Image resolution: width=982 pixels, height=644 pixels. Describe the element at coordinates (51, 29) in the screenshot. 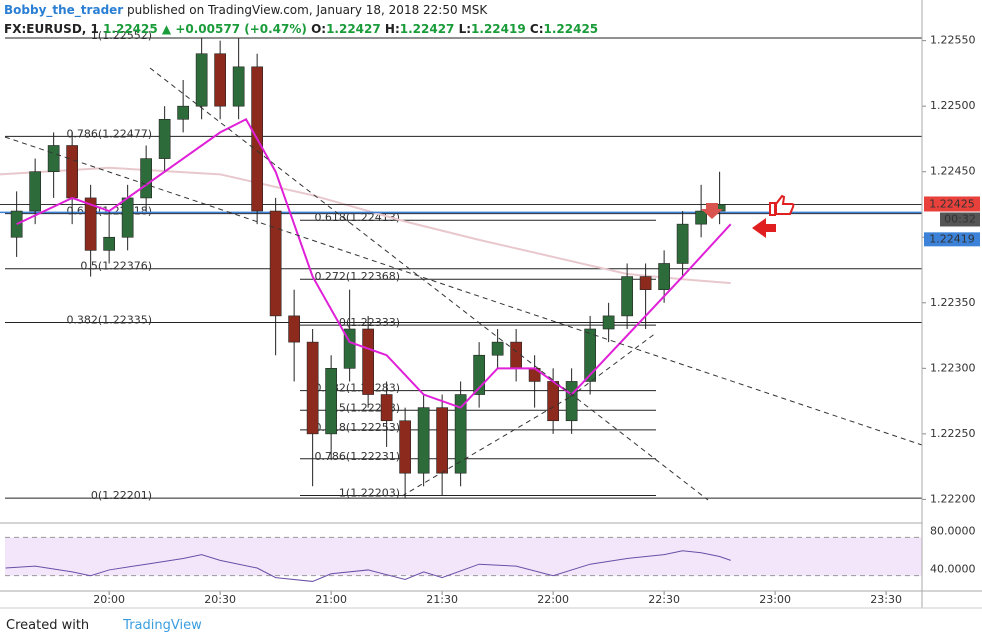

I see `symbol: FX:EURUSD, 1` at that location.